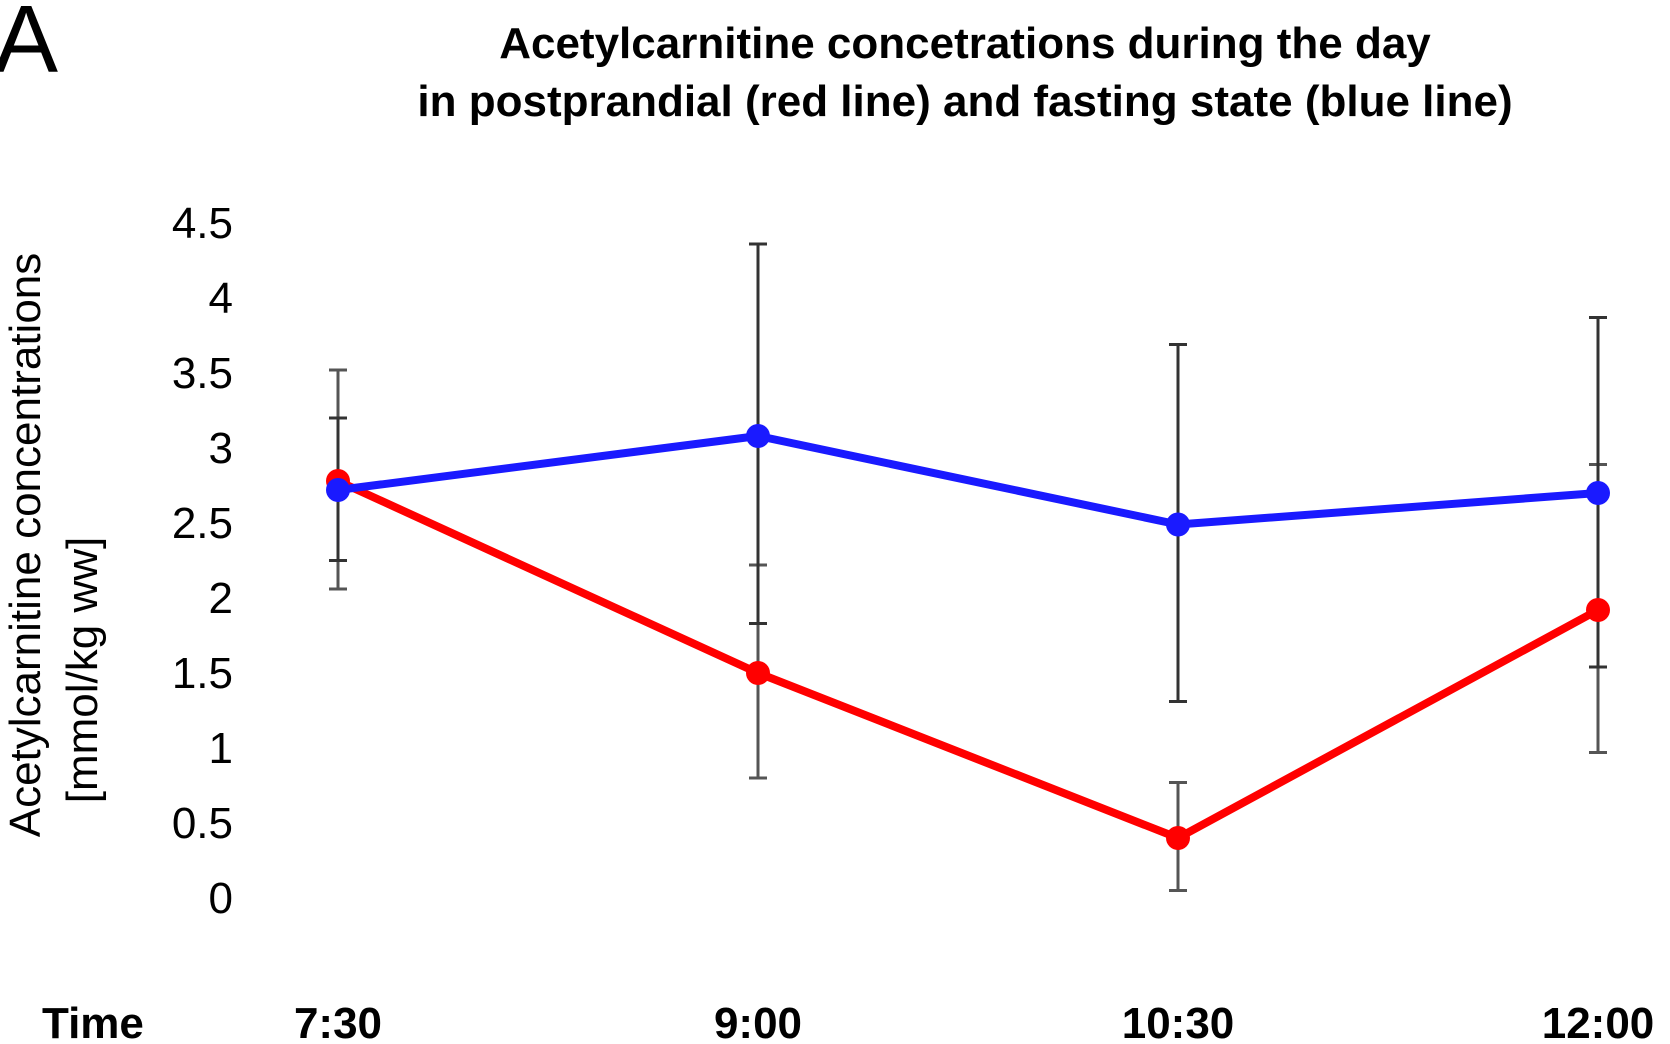 This screenshot has height=1044, width=1670. What do you see at coordinates (25, 545) in the screenshot?
I see `y-axis-label-line-1: Acetylcarnitine concentrations` at bounding box center [25, 545].